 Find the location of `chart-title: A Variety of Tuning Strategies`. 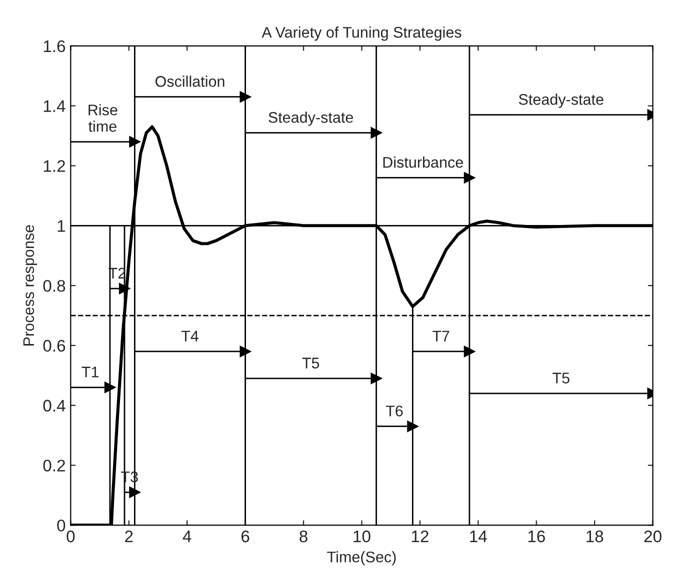

chart-title: A Variety of Tuning Strategies is located at coordinates (362, 33).